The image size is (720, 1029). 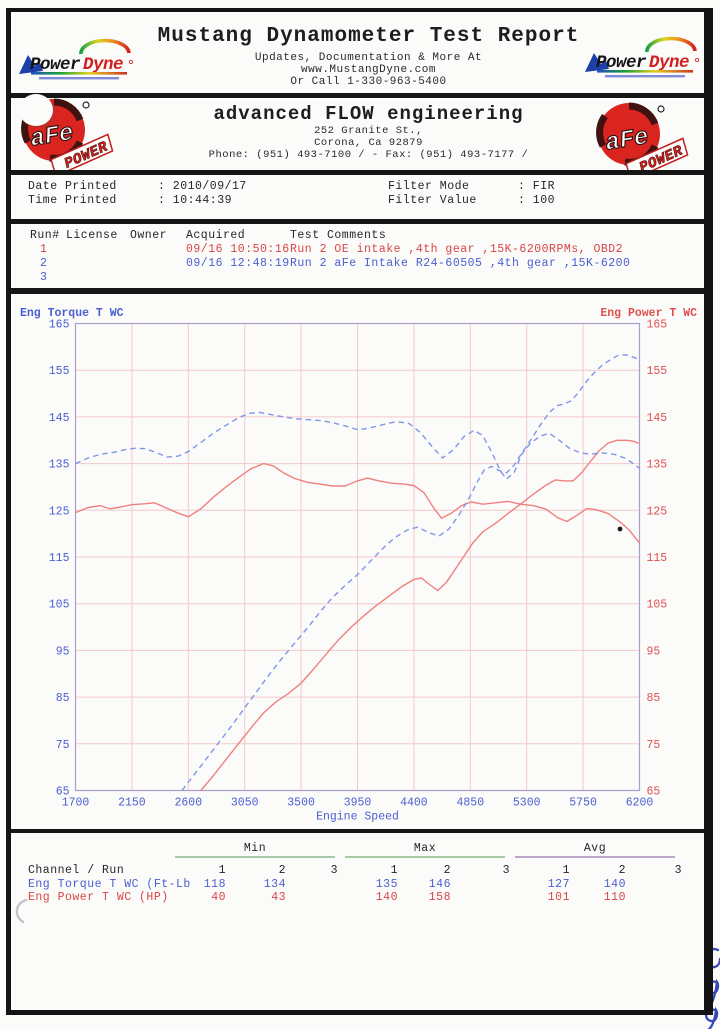 What do you see at coordinates (98, 897) in the screenshot?
I see `summary-row-label: Eng Power T WC (HP)` at bounding box center [98, 897].